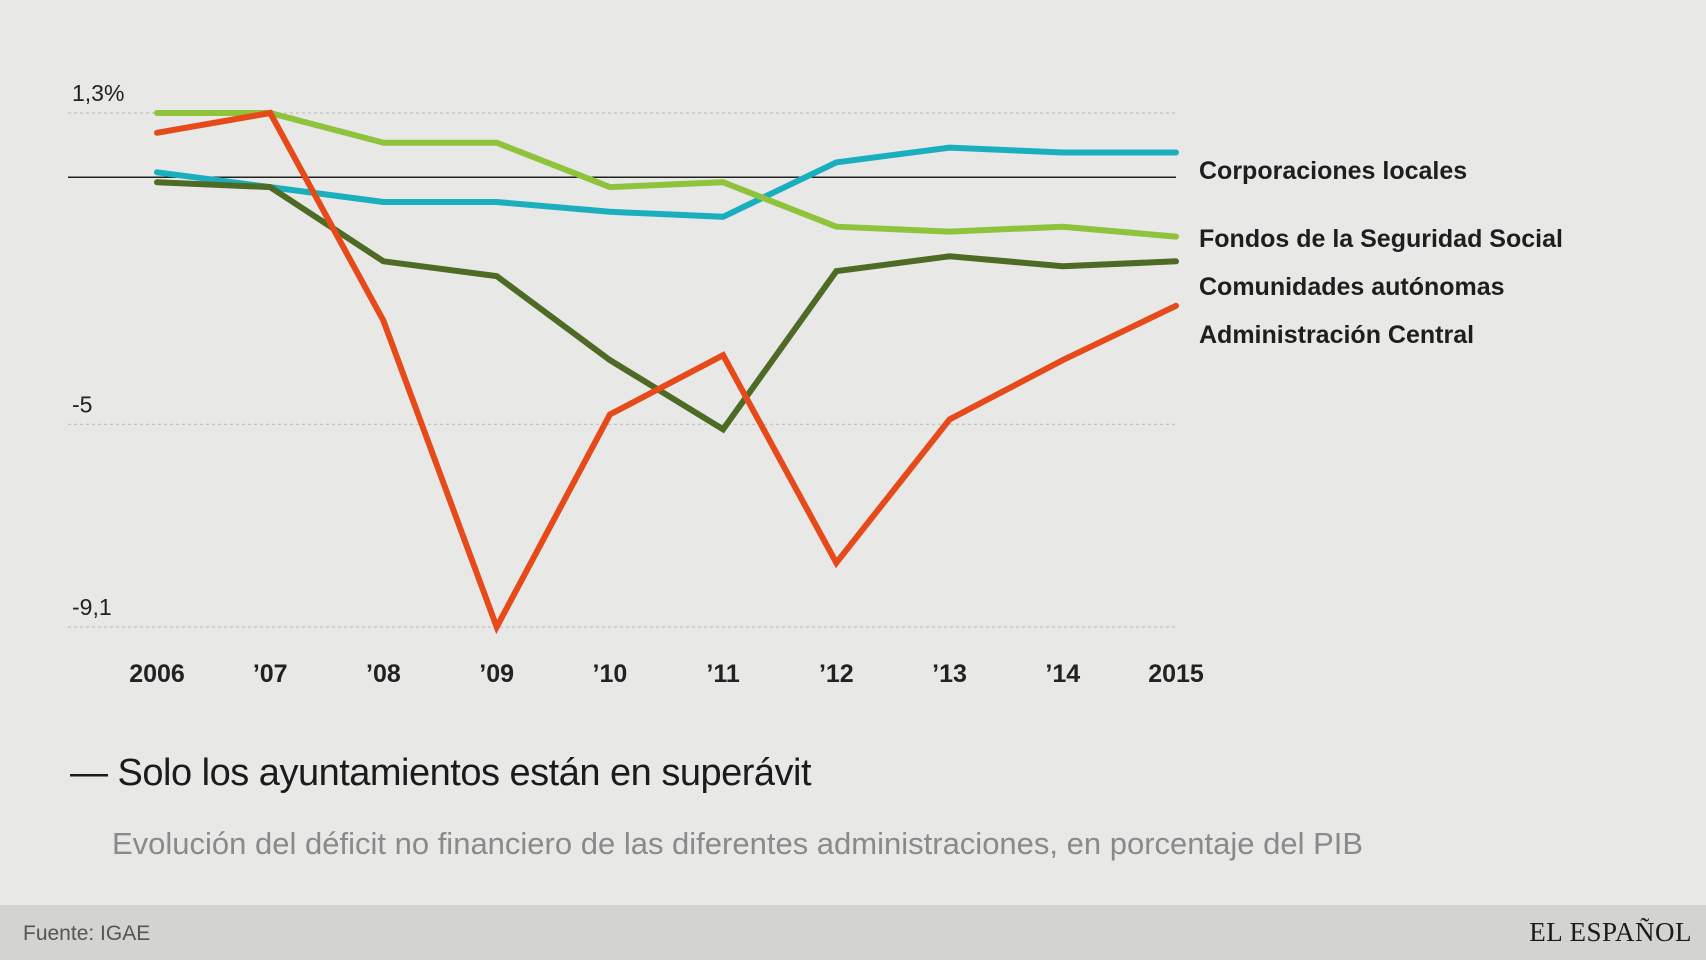 The height and width of the screenshot is (960, 1706). Describe the element at coordinates (87, 933) in the screenshot. I see `source-note: Fuente: IGAE` at that location.